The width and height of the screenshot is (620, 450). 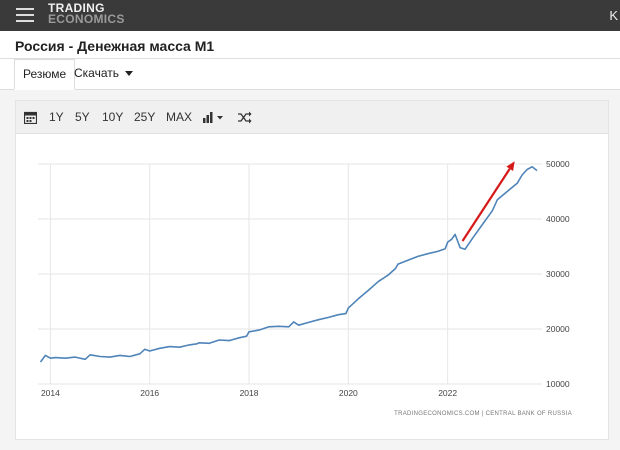 What do you see at coordinates (312, 117) in the screenshot?
I see `chart-toolbar: 1Y 5Y 10Y 25Y MAX` at bounding box center [312, 117].